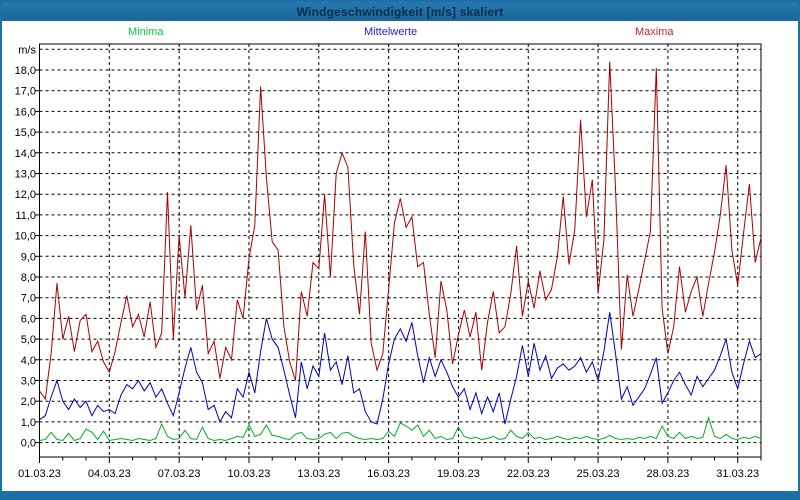 The width and height of the screenshot is (800, 500). Describe the element at coordinates (654, 32) in the screenshot. I see `legend-maxima-label: Maxima` at that location.